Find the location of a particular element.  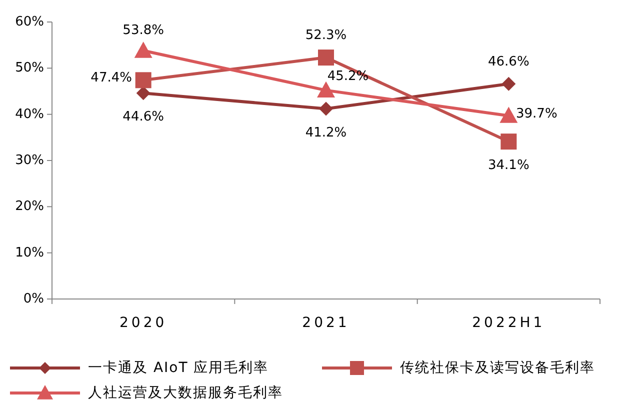

legend: 人社运营及大数据服务毛利率 is located at coordinates (185, 392).